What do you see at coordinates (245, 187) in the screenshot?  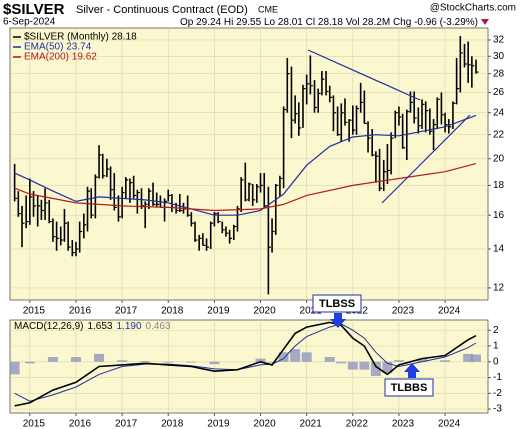 I see `ema-line` at bounding box center [245, 187].